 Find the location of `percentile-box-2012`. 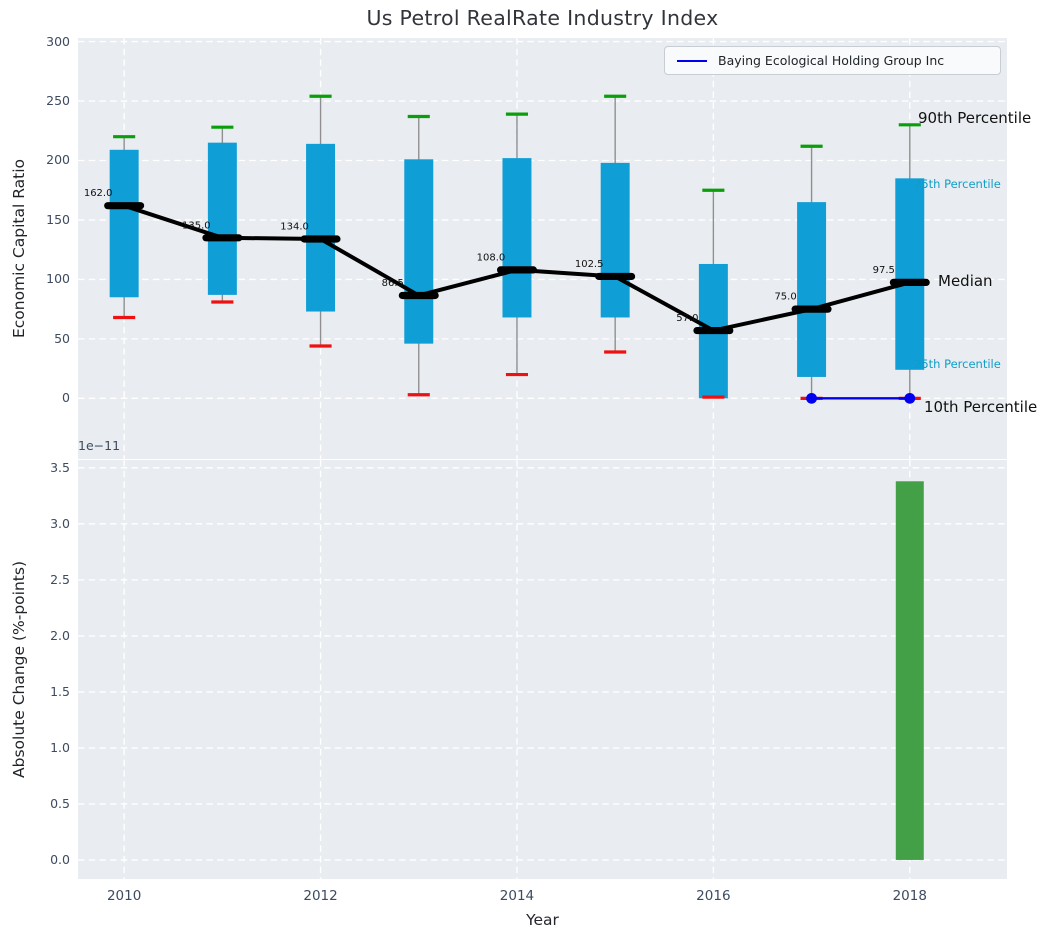

percentile-box-2012 is located at coordinates (321, 227).